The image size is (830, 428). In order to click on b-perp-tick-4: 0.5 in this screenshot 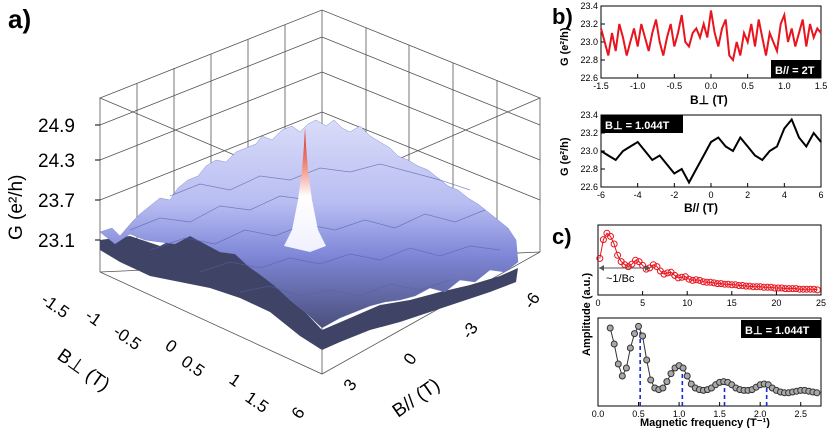, I will do `click(193, 366)`.